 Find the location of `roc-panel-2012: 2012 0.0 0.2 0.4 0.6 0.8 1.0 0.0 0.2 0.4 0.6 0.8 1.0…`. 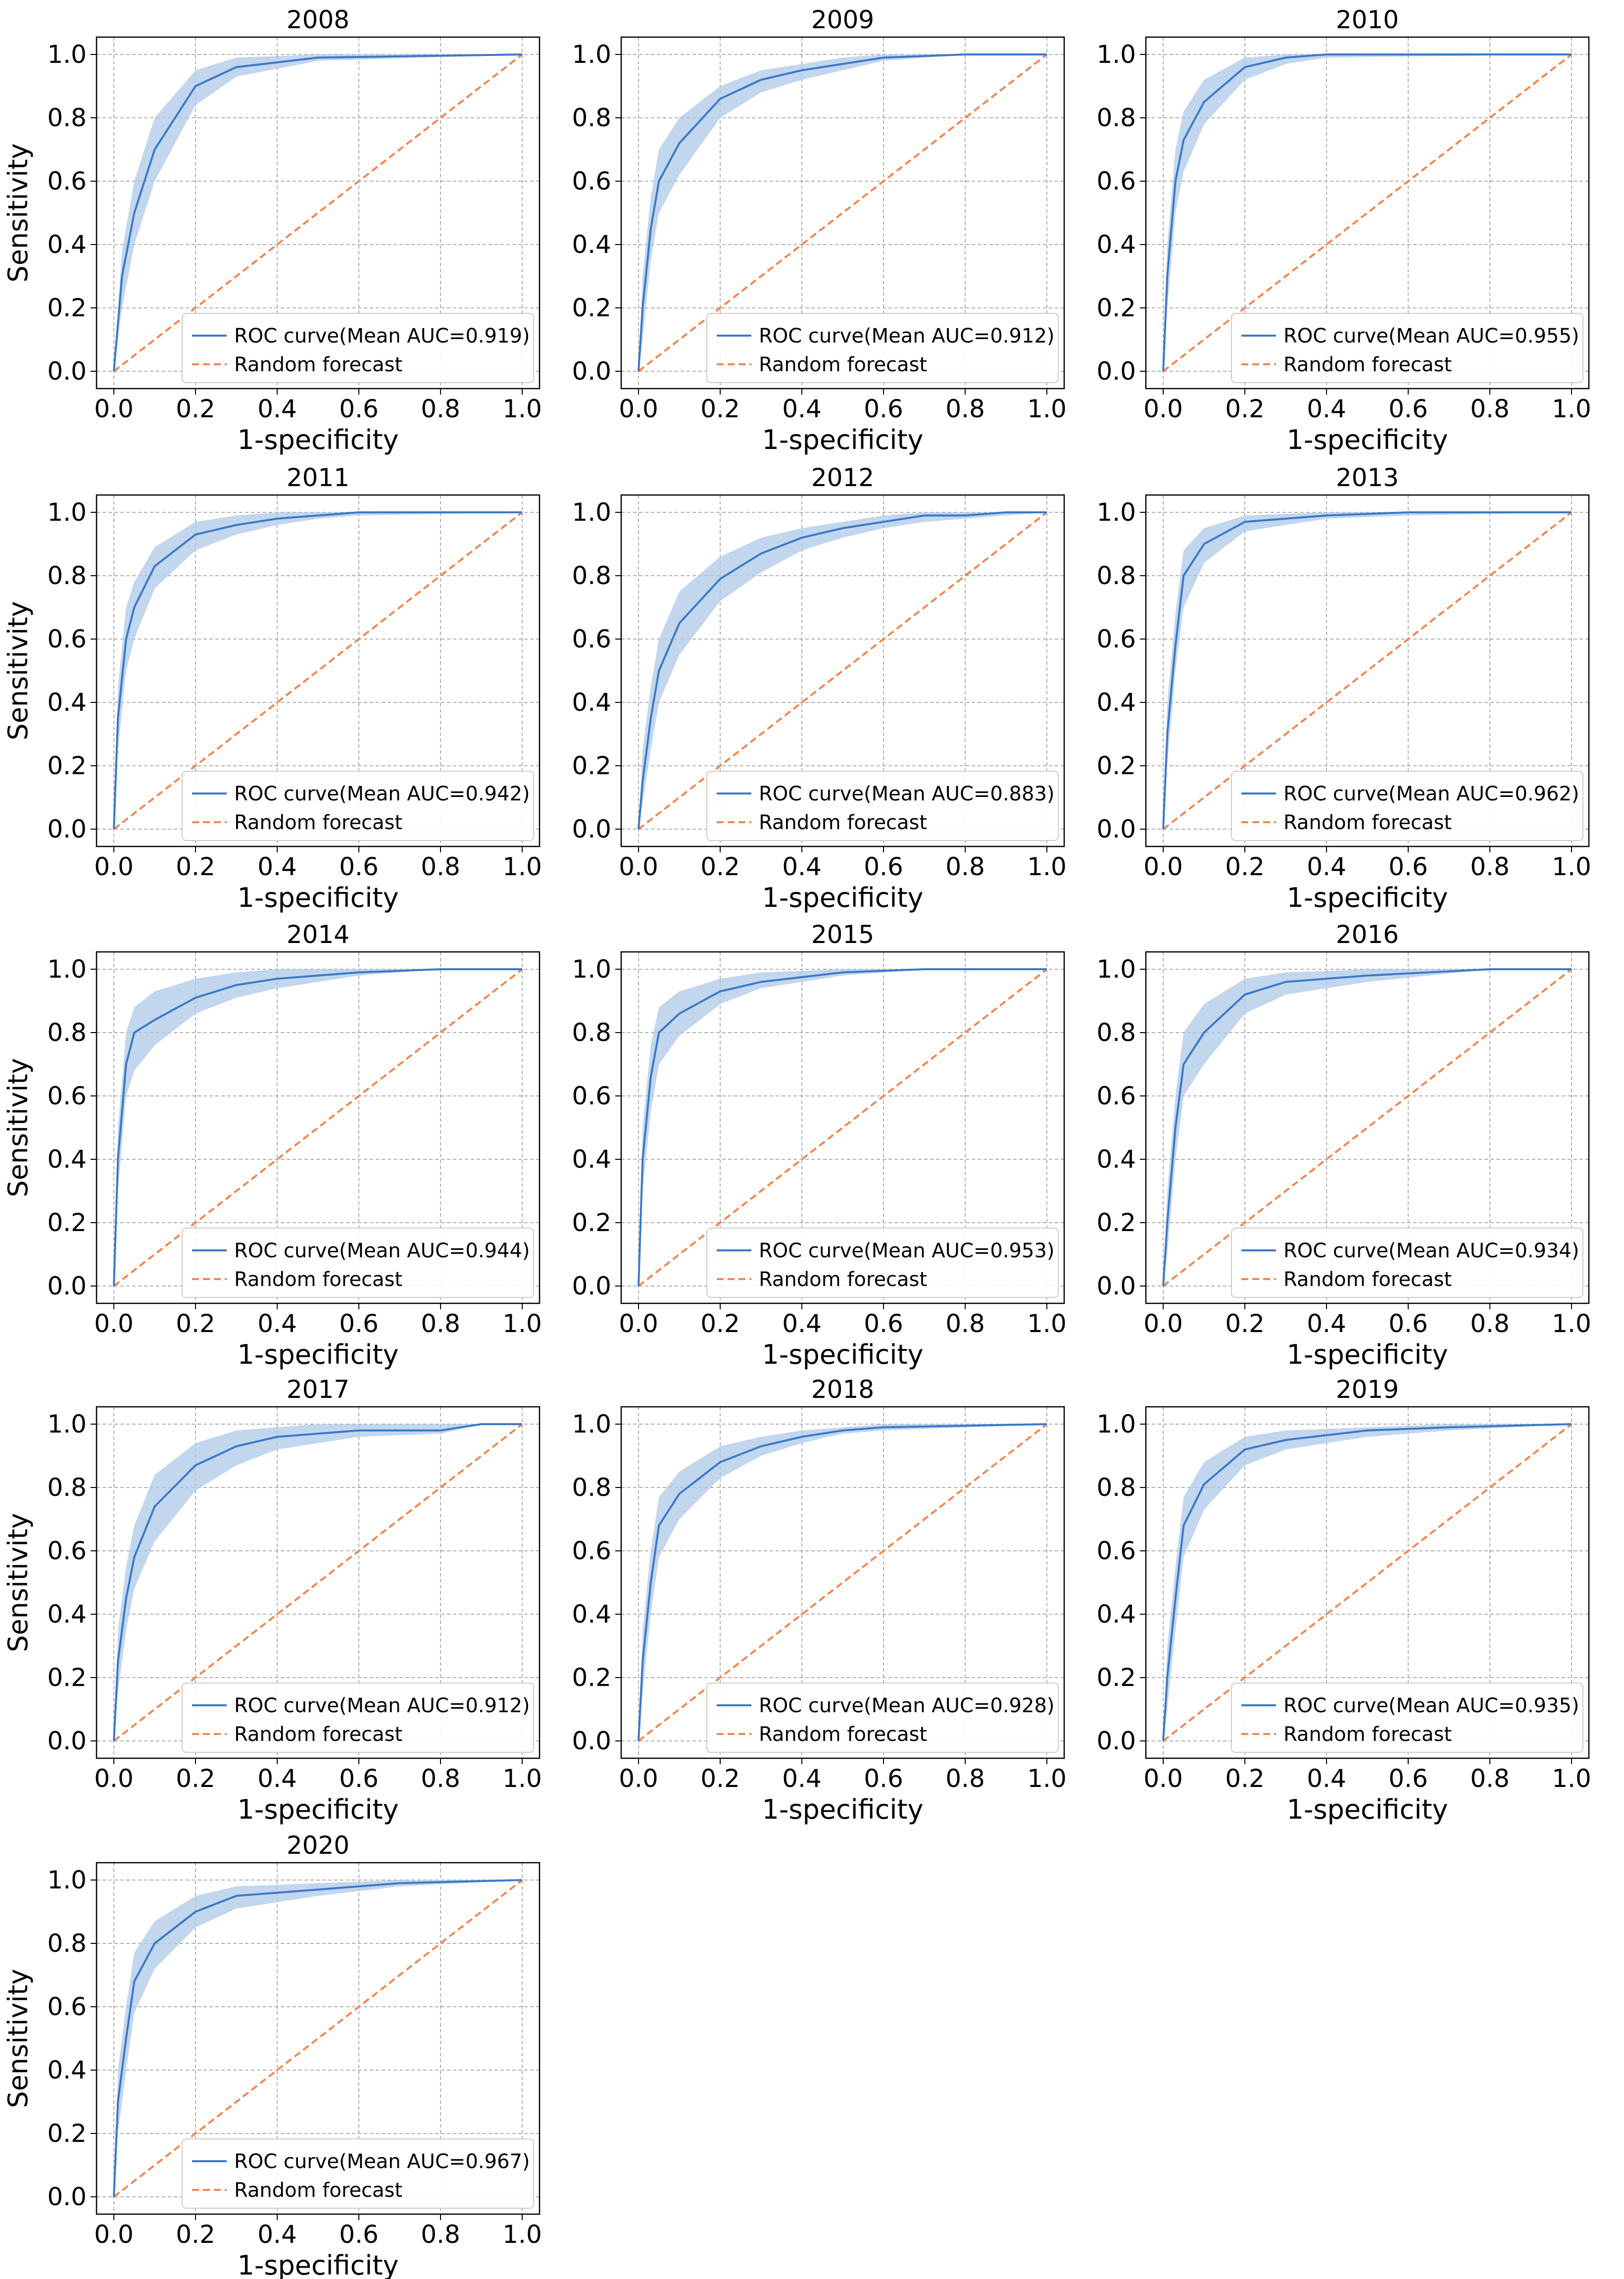

roc-panel-2012: 2012 0.0 0.2 0.4 0.6 0.8 1.0 0.0 0.2 0.4 0.6 0.8 1.0… is located at coordinates (819, 688).